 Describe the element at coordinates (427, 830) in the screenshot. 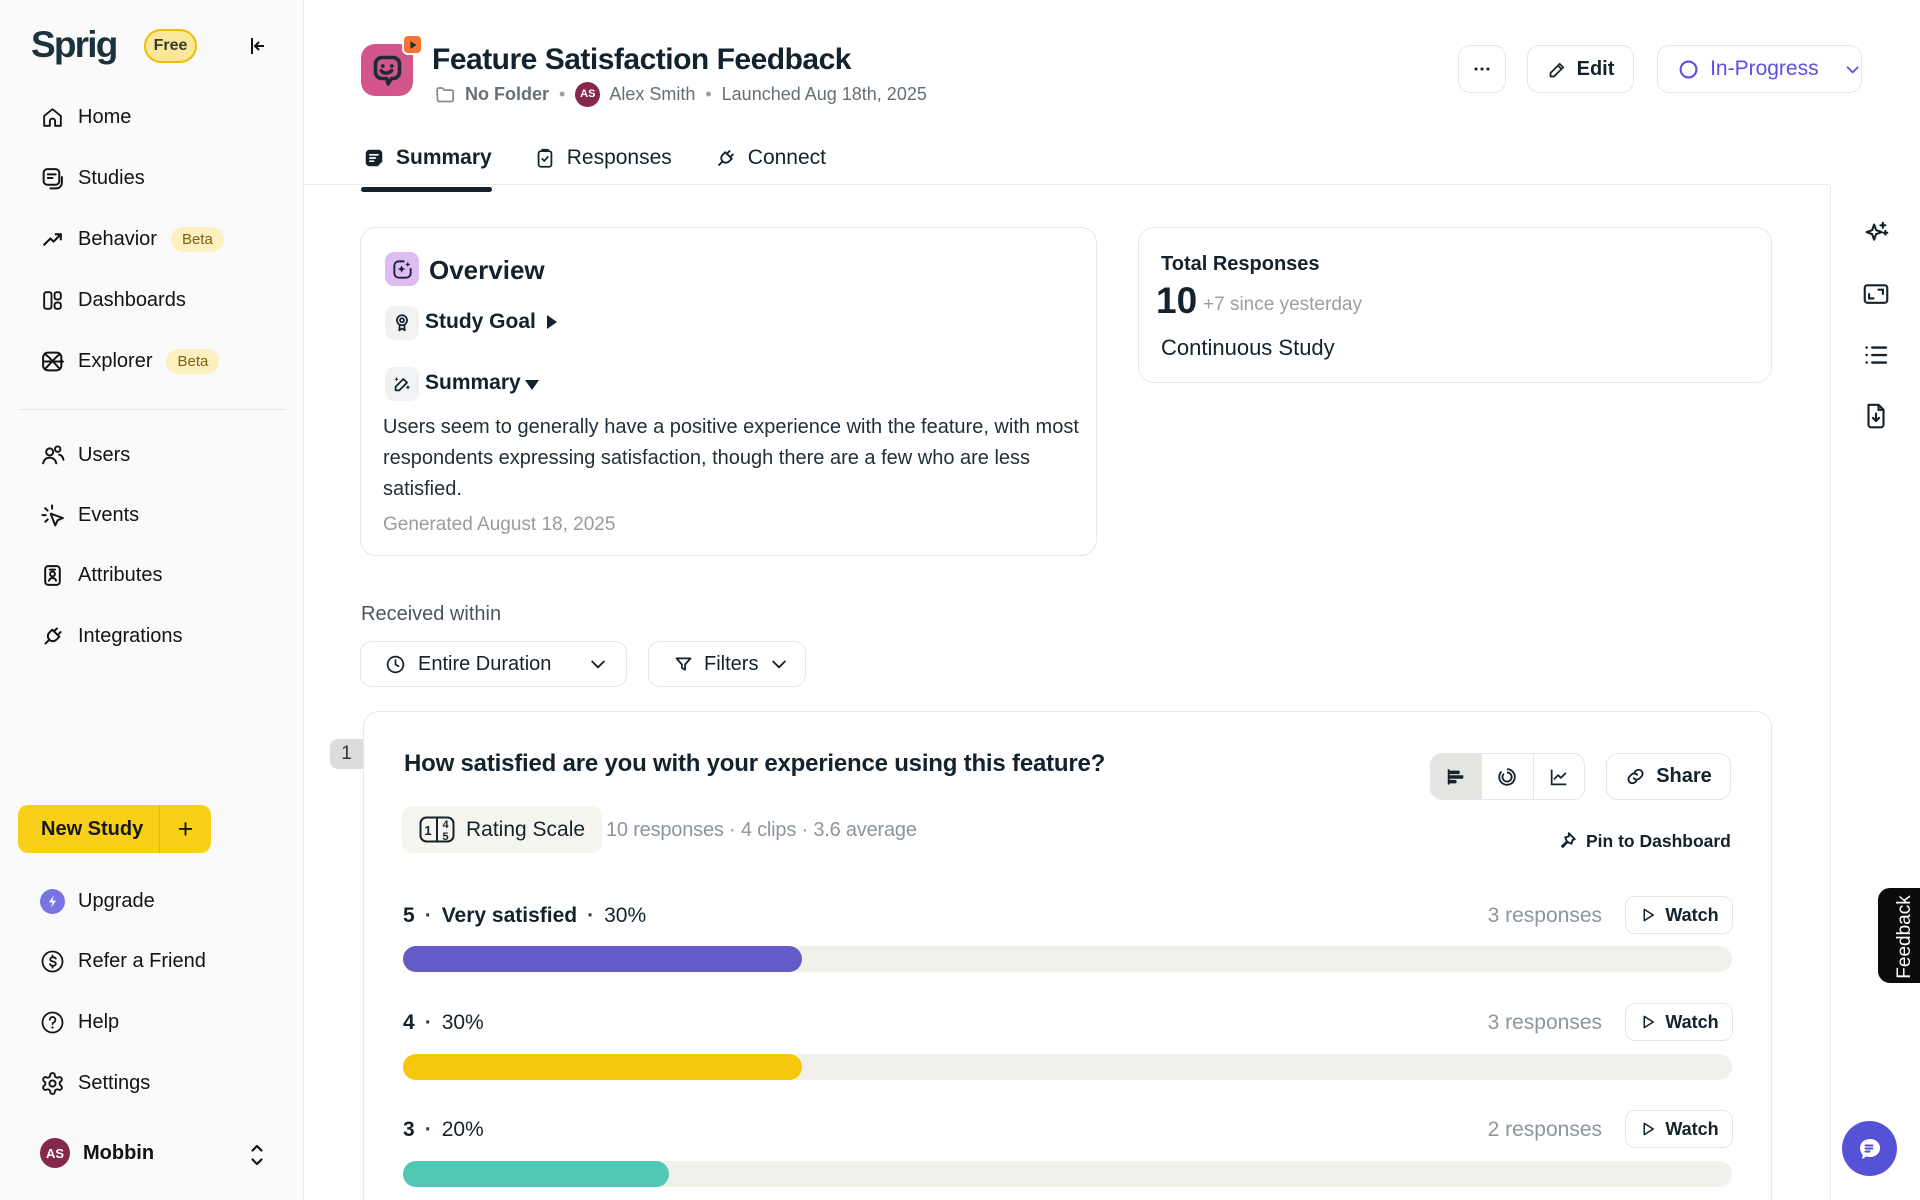

I see `svg-text: 1` at that location.